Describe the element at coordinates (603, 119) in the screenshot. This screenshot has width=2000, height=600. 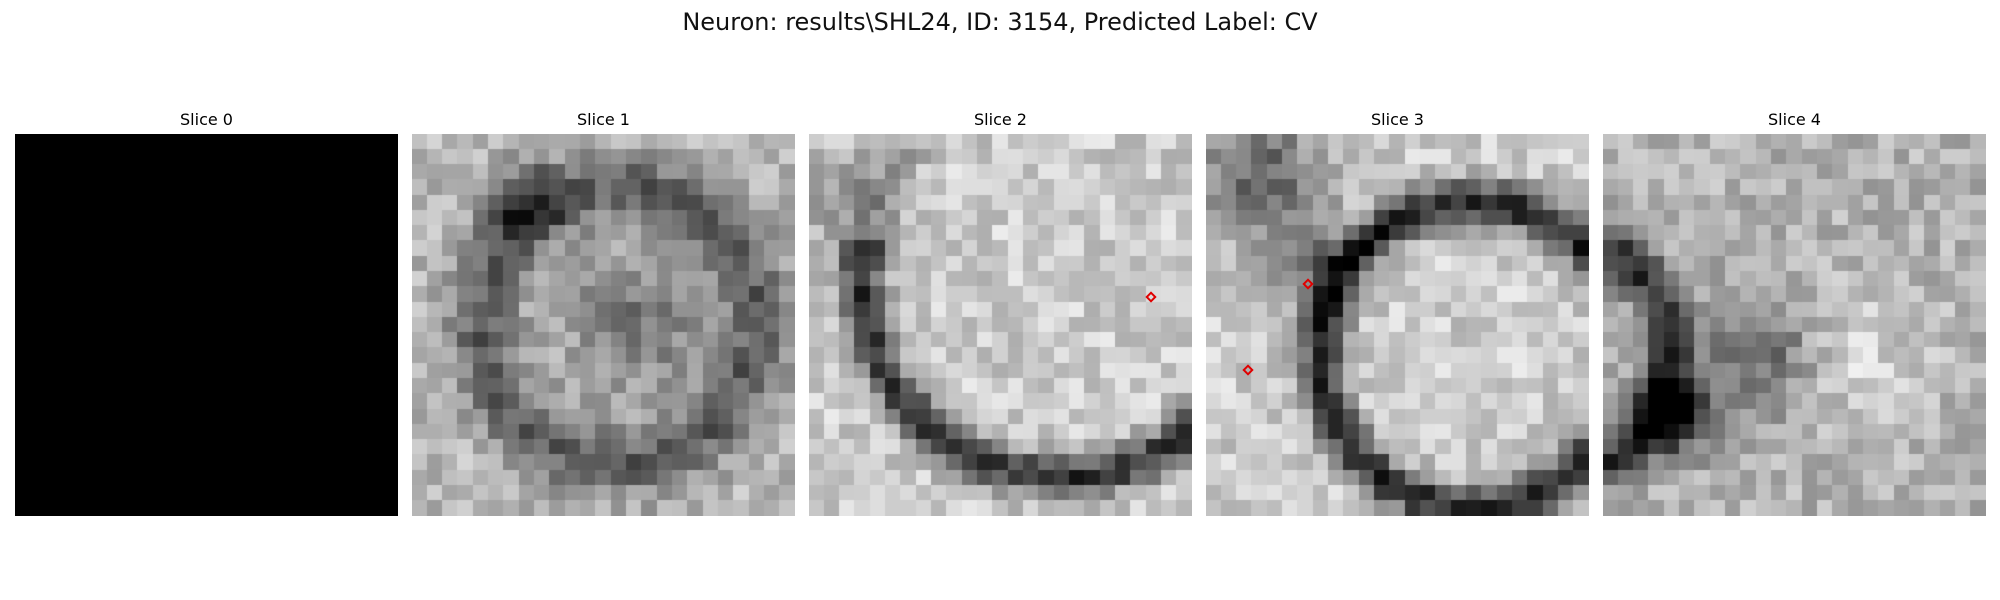
I see `slice-title-1: Slice 1` at that location.